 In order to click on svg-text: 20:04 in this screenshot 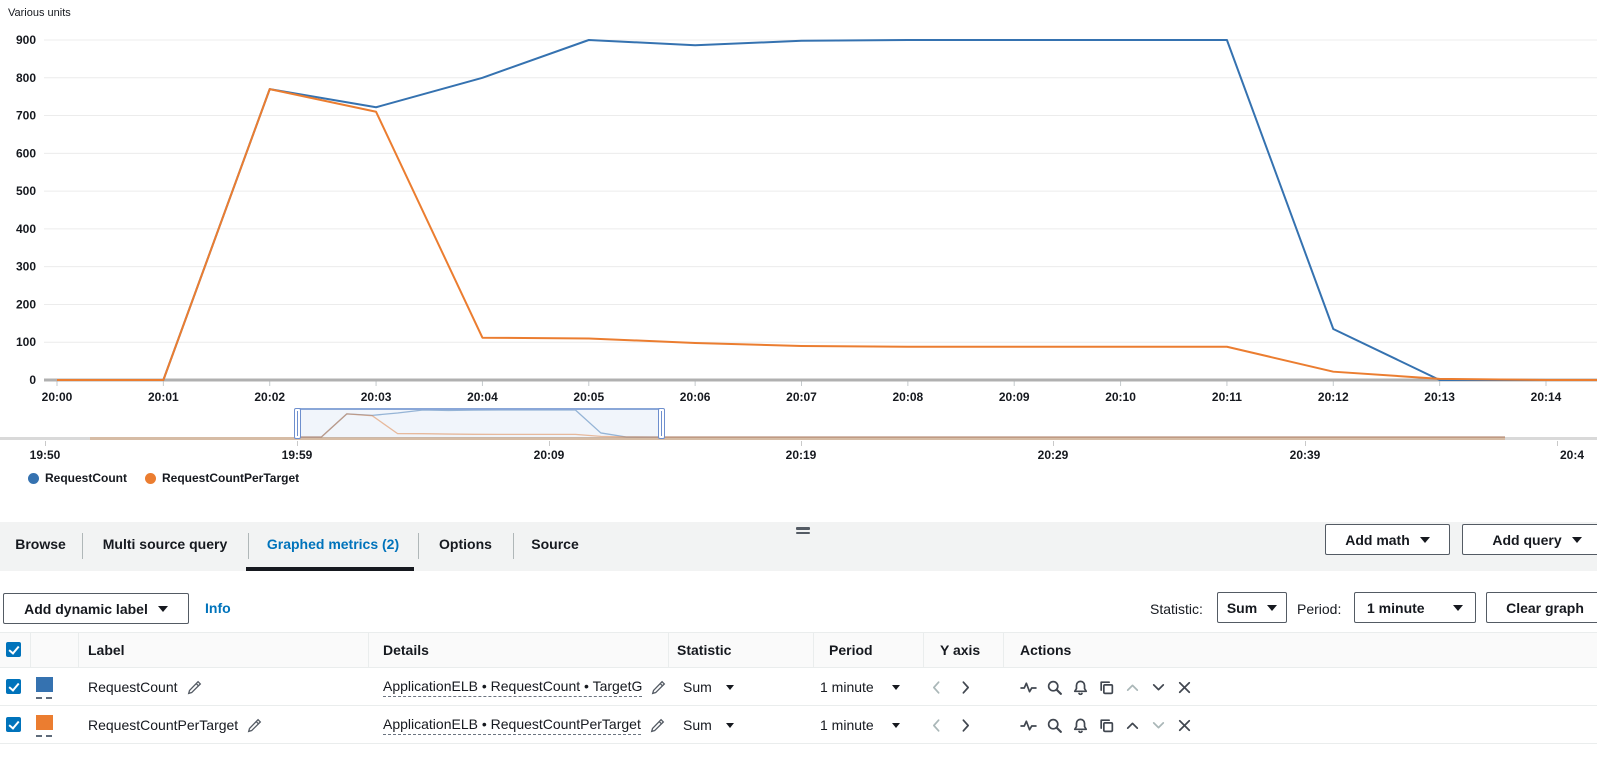, I will do `click(482, 397)`.